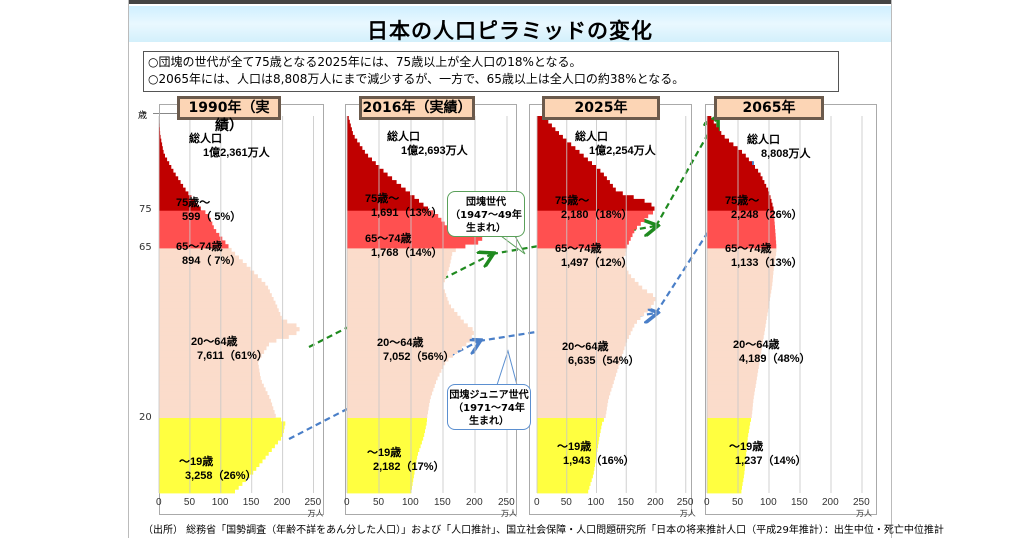  Describe the element at coordinates (410, 502) in the screenshot. I see `x-tick-label: 100` at that location.